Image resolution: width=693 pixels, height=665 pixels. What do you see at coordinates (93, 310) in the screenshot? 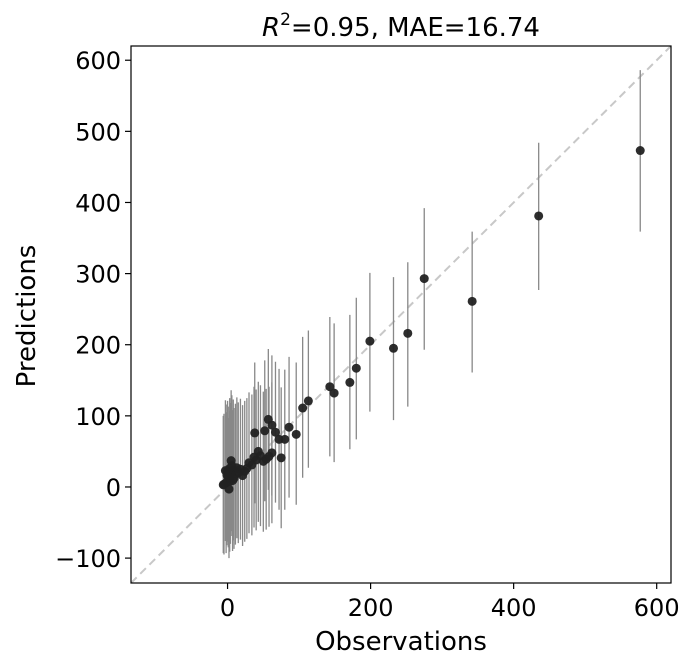
I see `y-axis-ticks: −100 0 100 200 300 400 500 600` at bounding box center [93, 310].